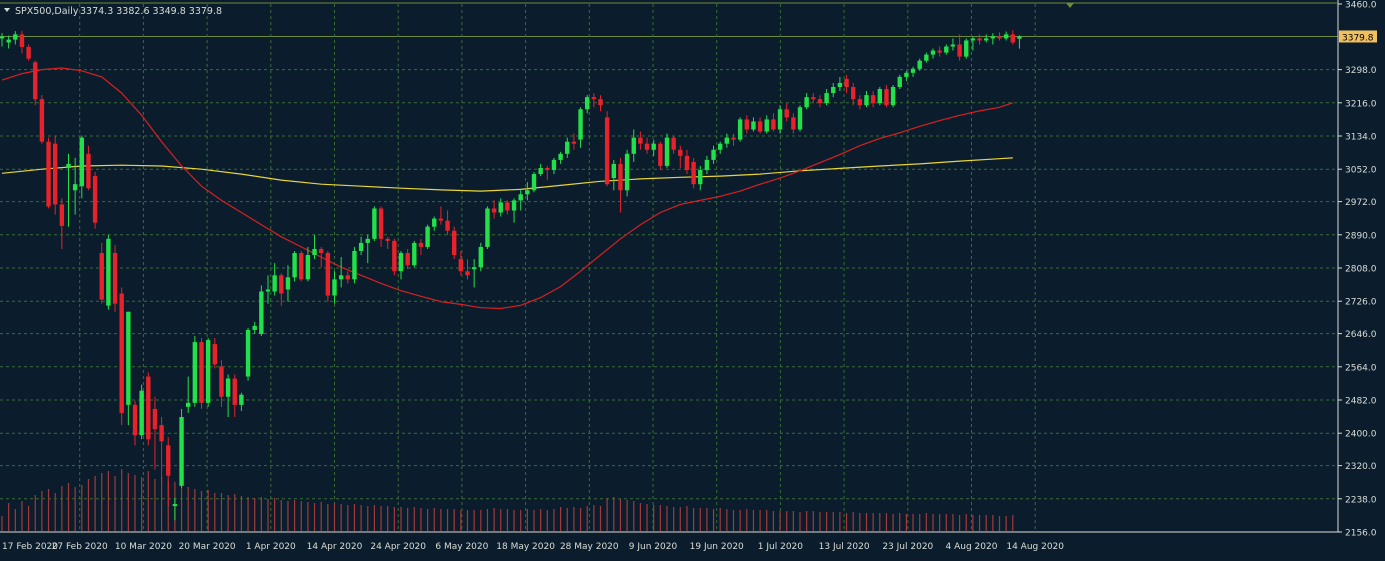 The height and width of the screenshot is (561, 1385). Describe the element at coordinates (1361, 534) in the screenshot. I see `y-tick-label: 2156.0` at that location.